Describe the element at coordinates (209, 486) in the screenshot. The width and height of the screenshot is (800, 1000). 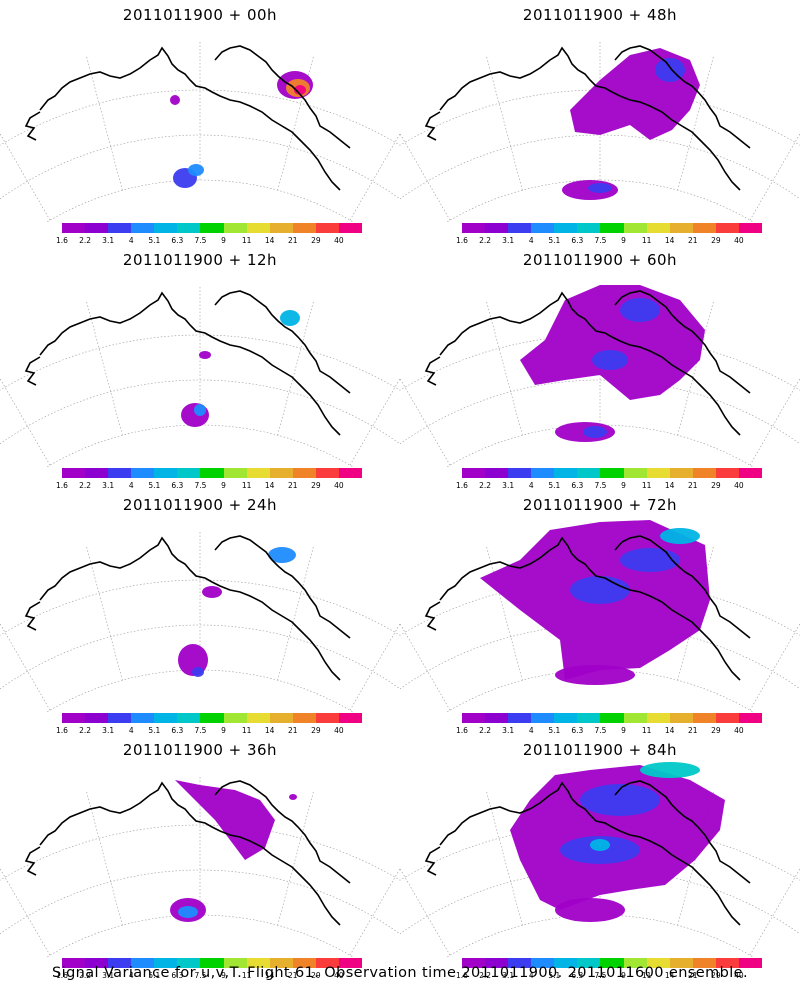
I see `colorbar-labels: 1.6 2.2 3.1 4 5.1 6.3 7.5 9 11 14 21 29 40` at that location.